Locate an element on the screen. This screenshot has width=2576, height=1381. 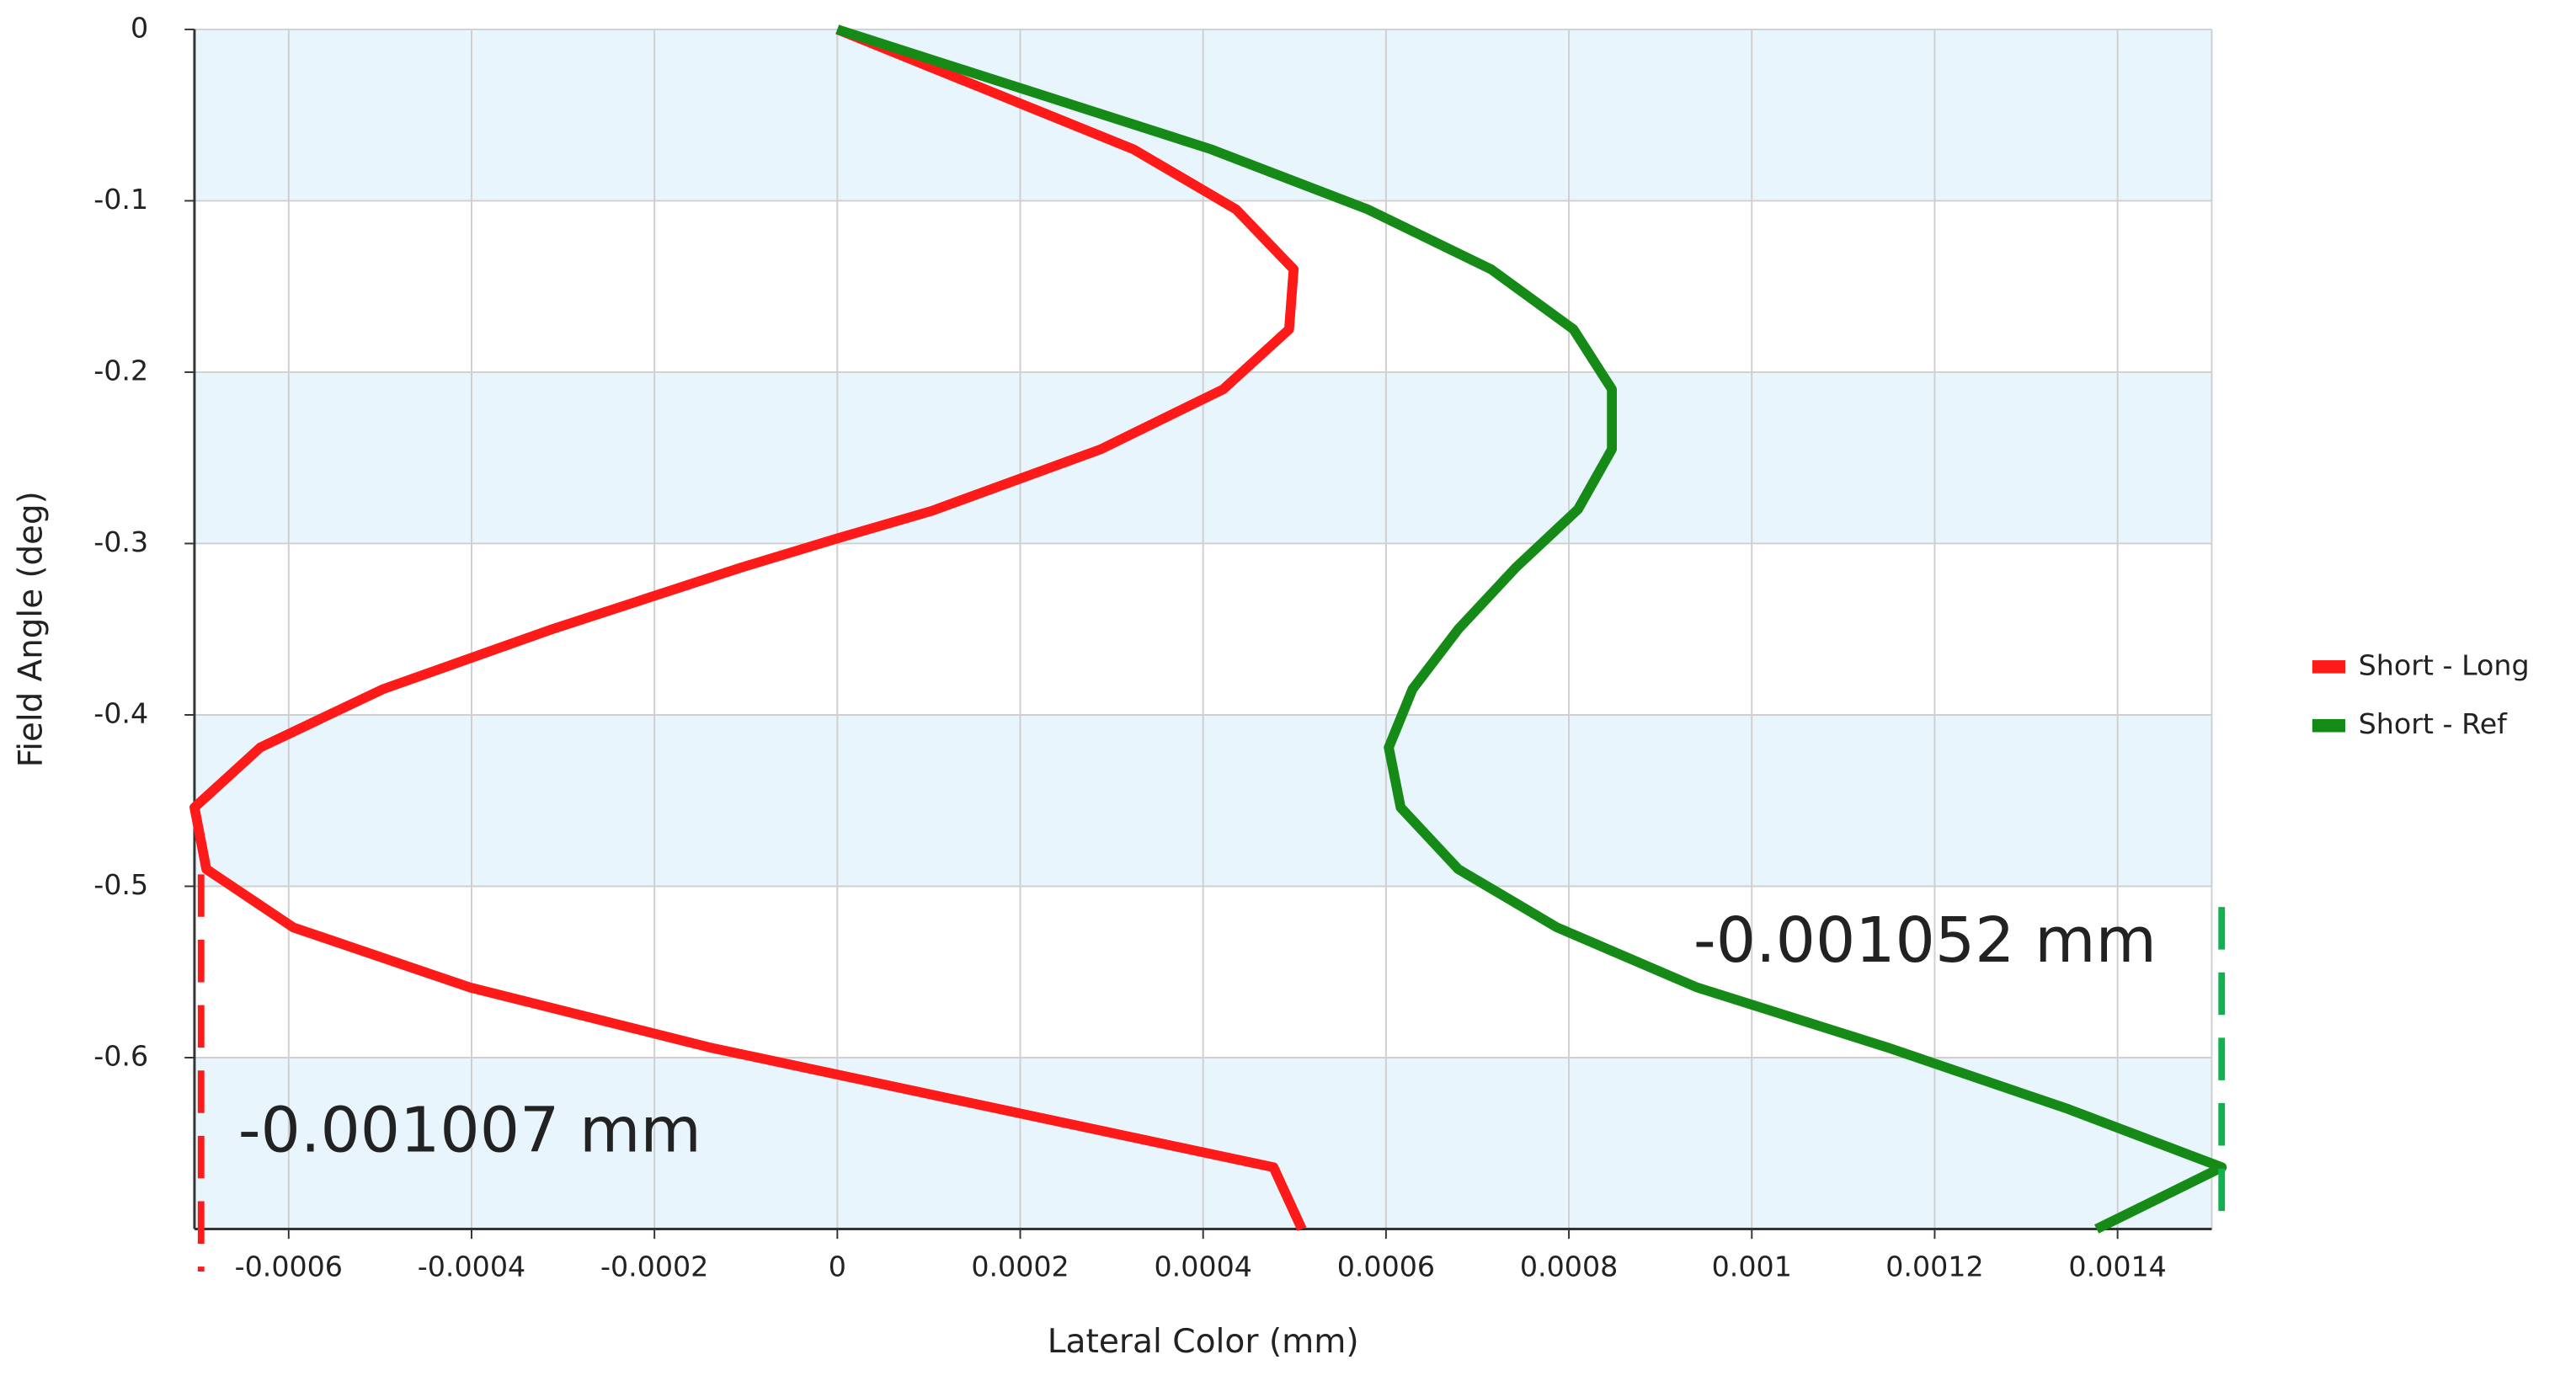
y-tick-label: -0.2 is located at coordinates (120, 371).